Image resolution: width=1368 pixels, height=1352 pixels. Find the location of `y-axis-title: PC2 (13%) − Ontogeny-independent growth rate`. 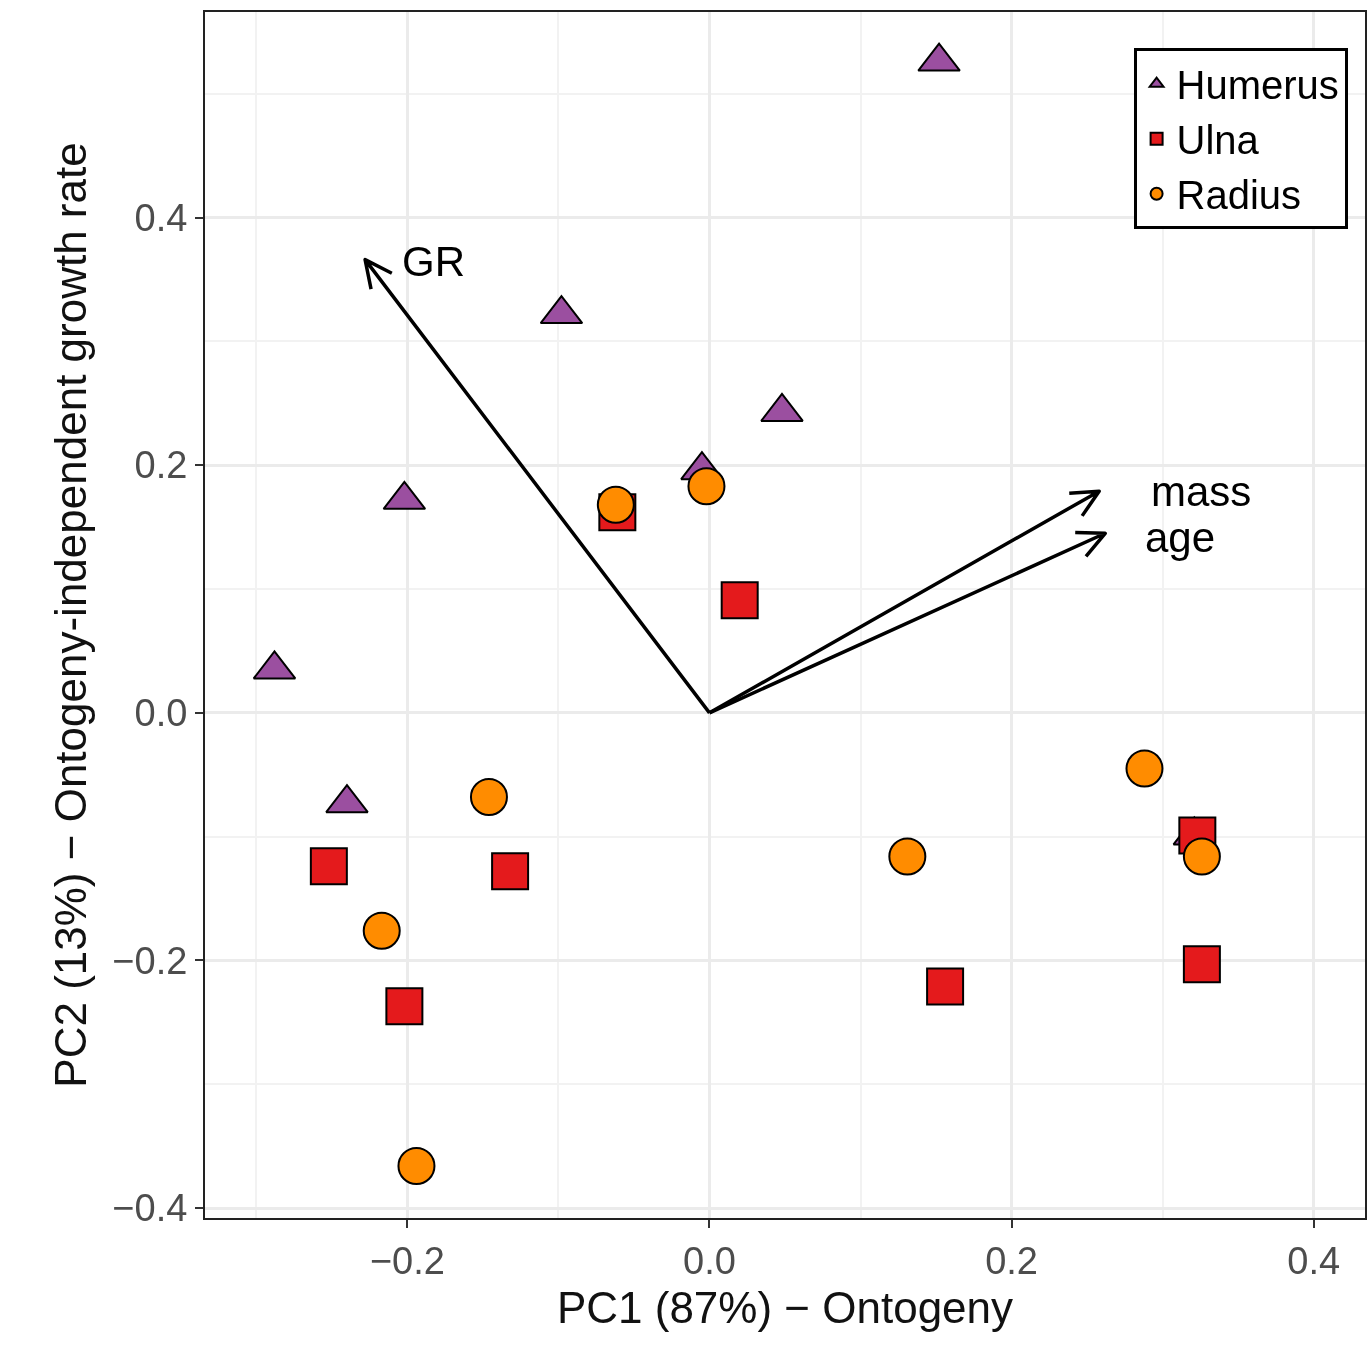

y-axis-title: PC2 (13%) − Ontogeny-independent growth rate is located at coordinates (70, 615).